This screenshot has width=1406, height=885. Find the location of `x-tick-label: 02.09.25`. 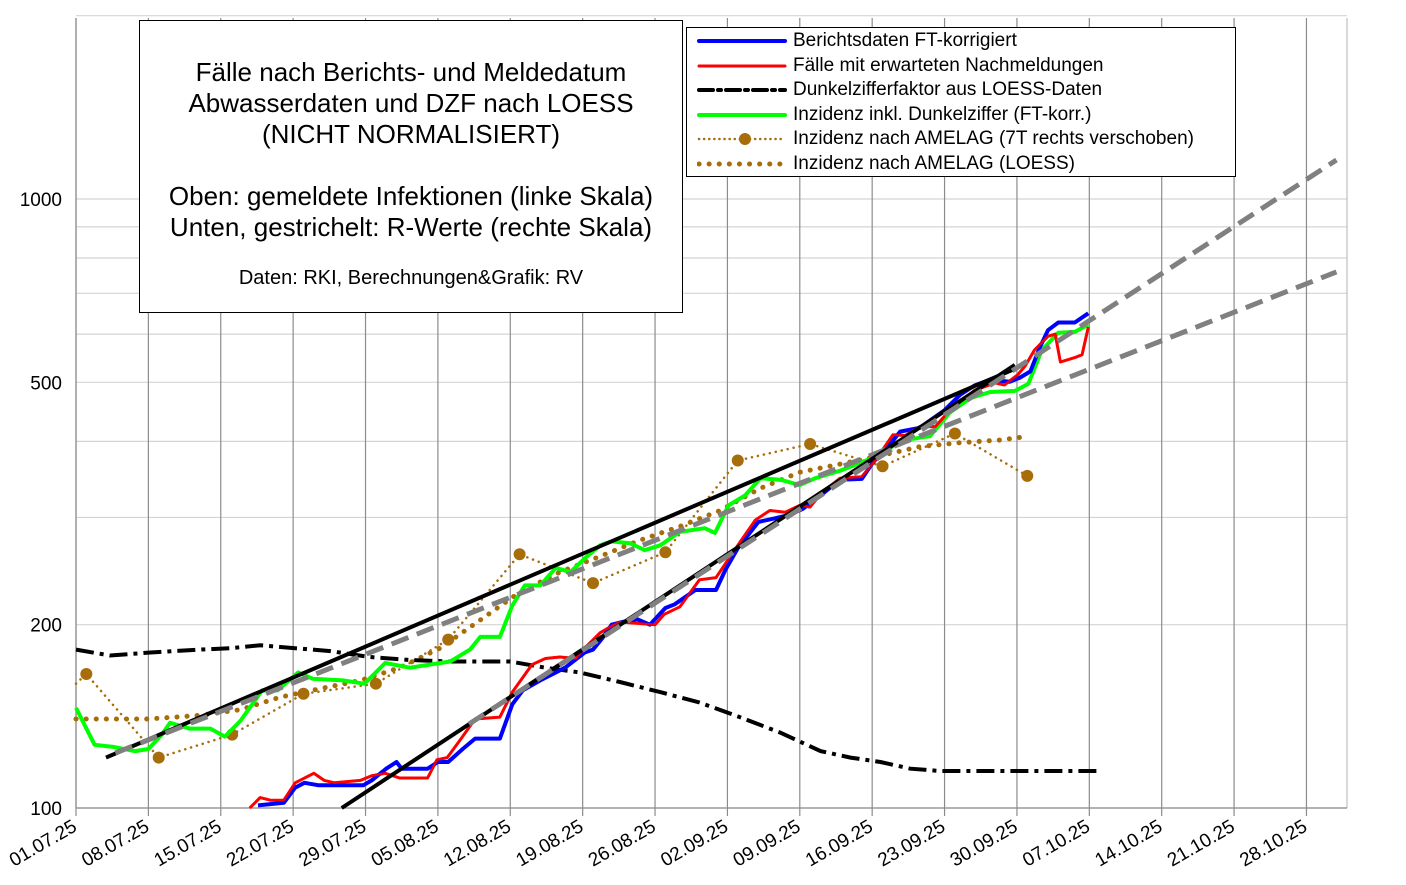

x-tick-label: 02.09.25 is located at coordinates (694, 843).